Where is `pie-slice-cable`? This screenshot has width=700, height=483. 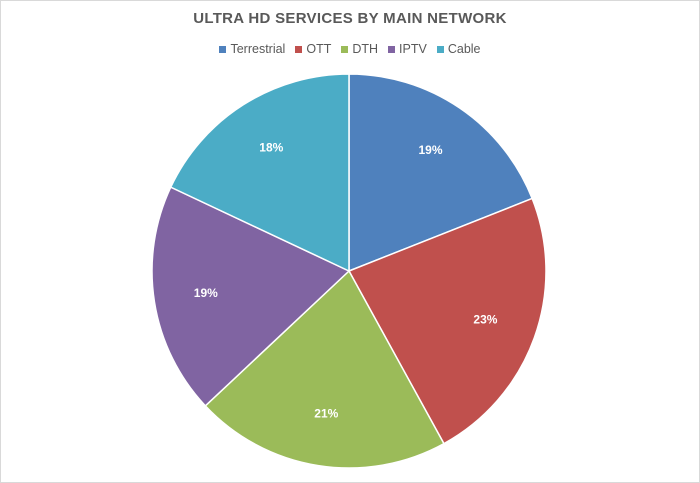 pie-slice-cable is located at coordinates (259, 173).